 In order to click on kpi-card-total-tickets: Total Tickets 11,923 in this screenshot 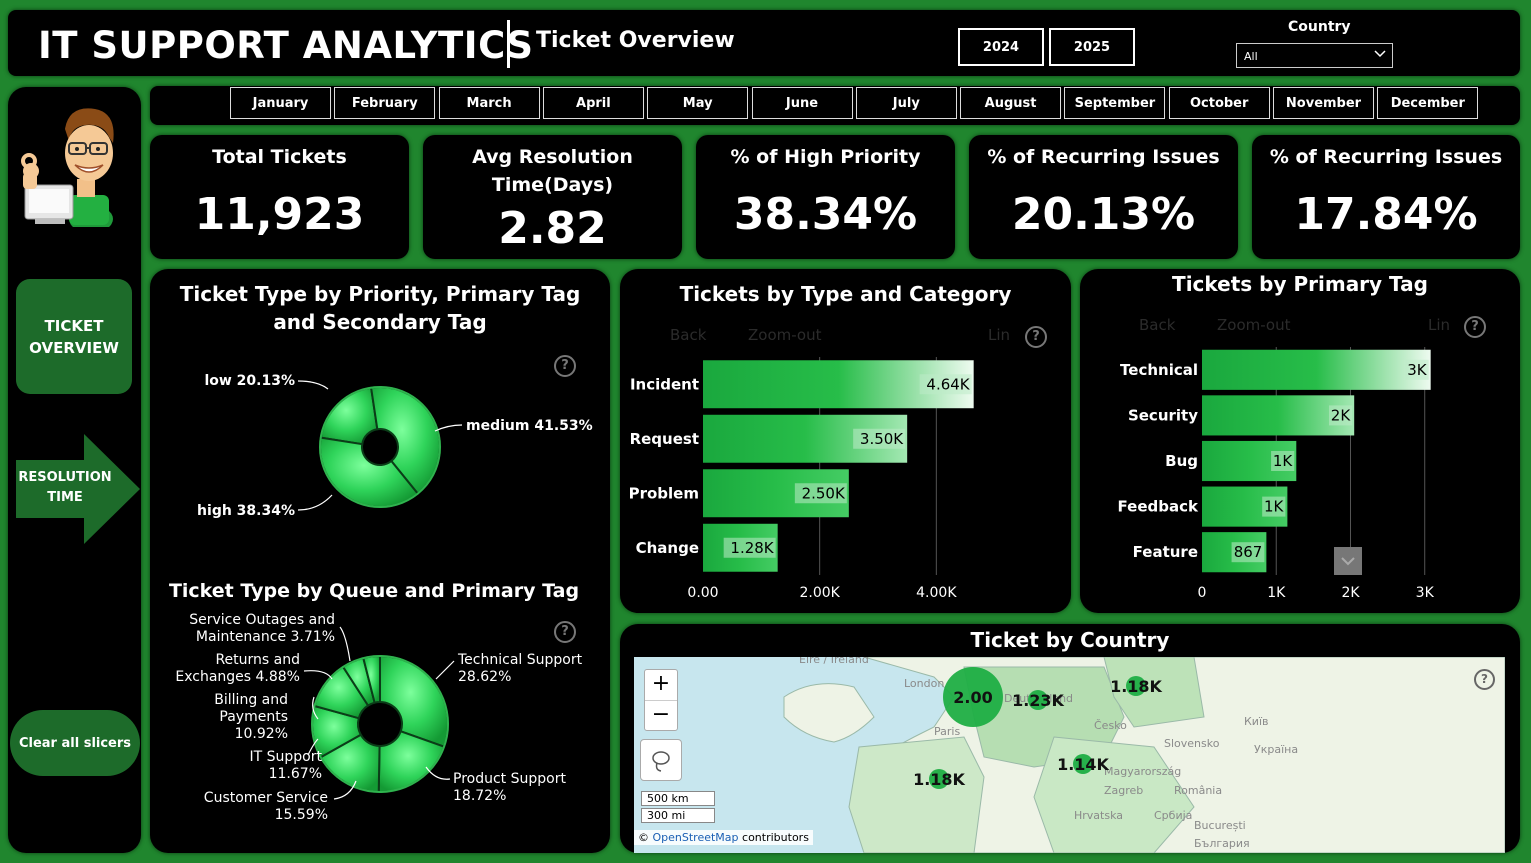, I will do `click(279, 197)`.